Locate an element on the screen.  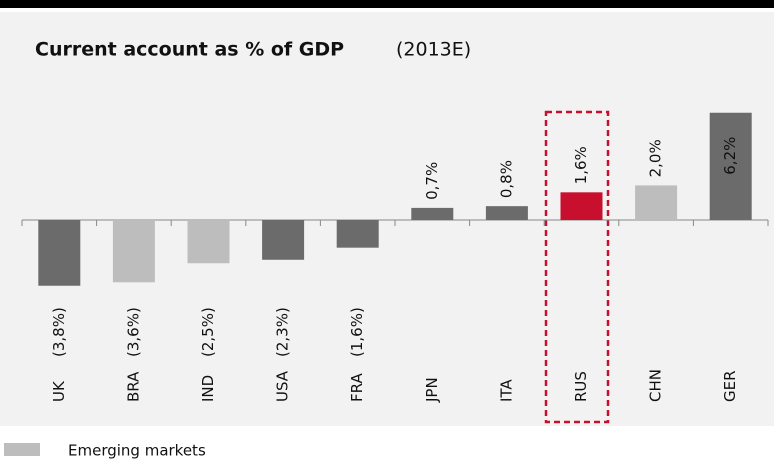
value-label: 0,8% is located at coordinates (506, 179).